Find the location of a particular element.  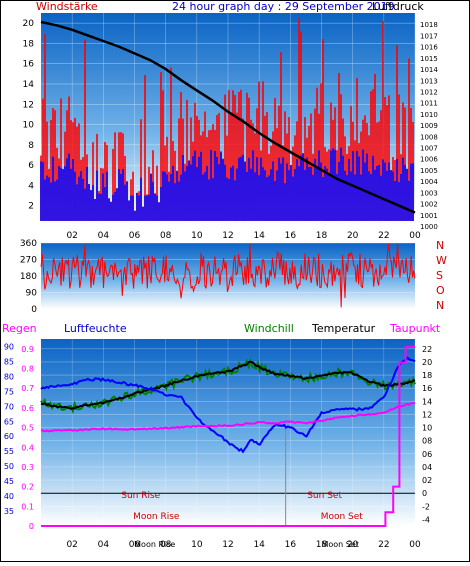

direction-tick-label: 270 is located at coordinates (28, 261).